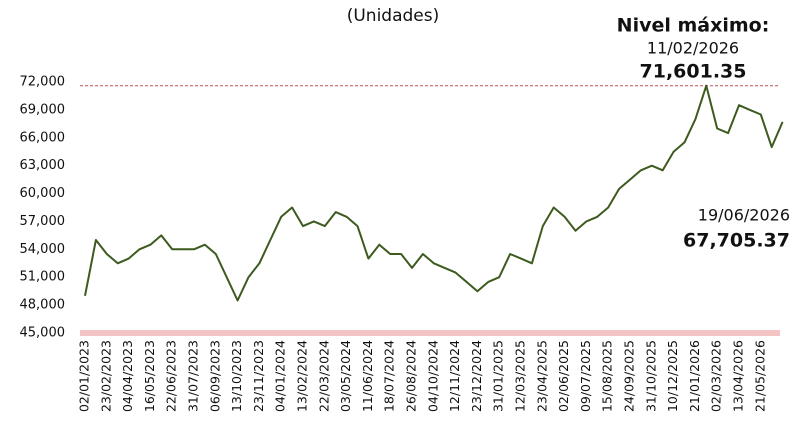 This screenshot has width=794, height=432. Describe the element at coordinates (149, 376) in the screenshot. I see `x-tick-label: 16/05/2023` at that location.